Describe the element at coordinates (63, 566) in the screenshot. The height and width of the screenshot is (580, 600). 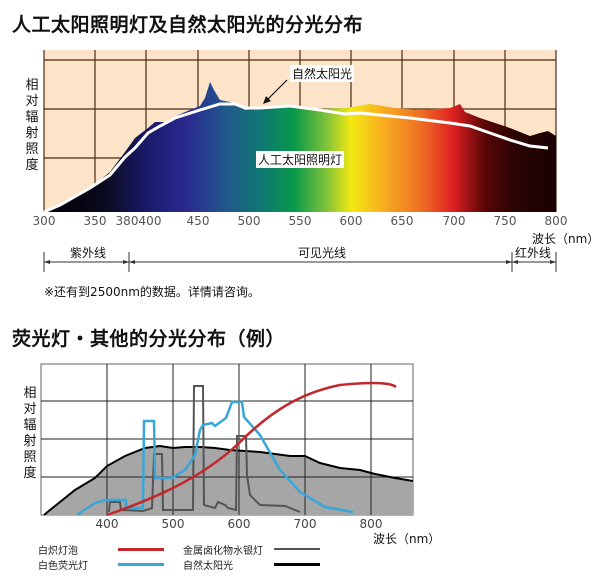
I see `legend-label-fluorescent: 白色荧光灯` at that location.